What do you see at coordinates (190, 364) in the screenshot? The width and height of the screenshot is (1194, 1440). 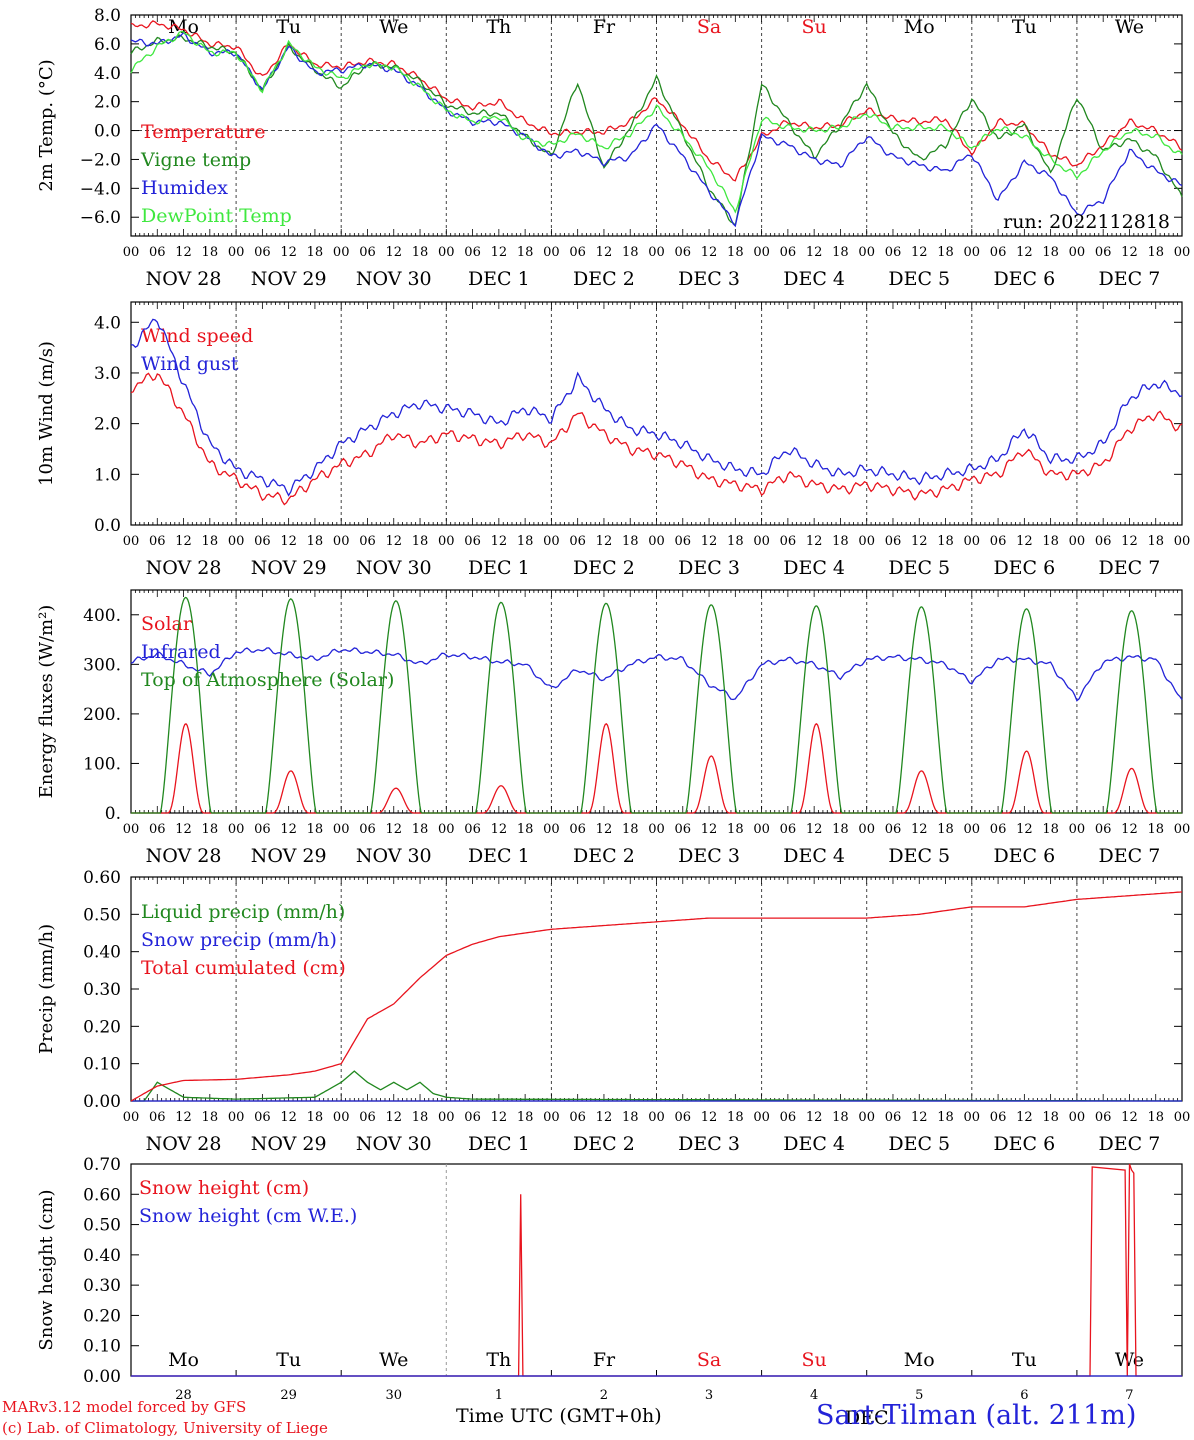 I see `legend-entry: Wind gust` at bounding box center [190, 364].